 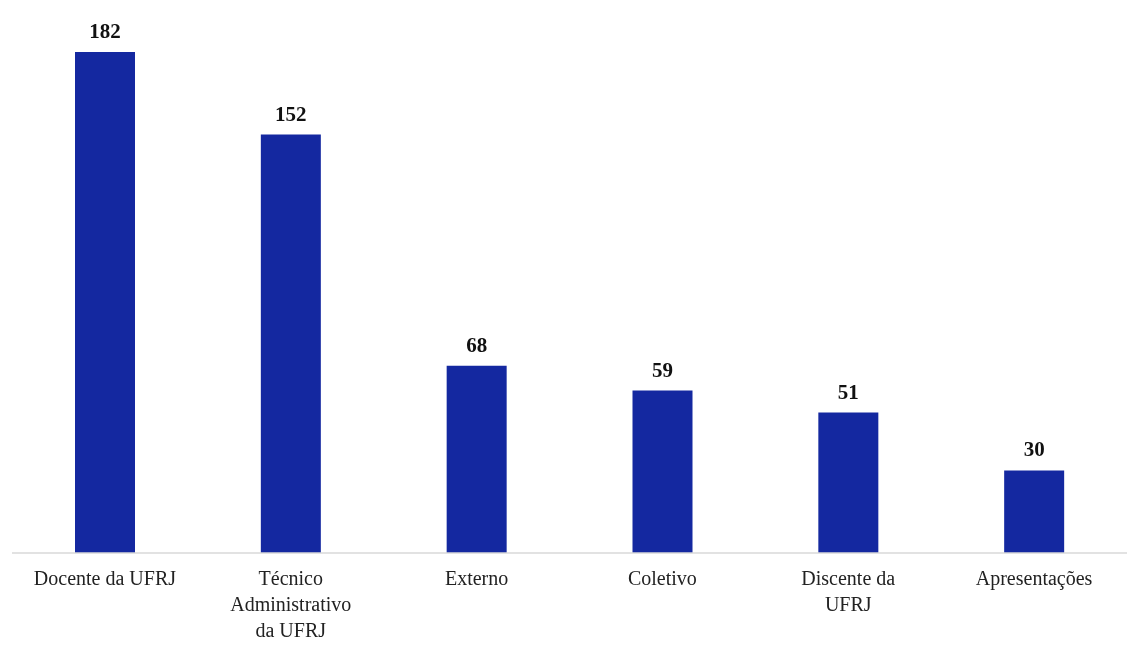 What do you see at coordinates (105, 578) in the screenshot?
I see `x-tick-label: Docente da UFRJ` at bounding box center [105, 578].